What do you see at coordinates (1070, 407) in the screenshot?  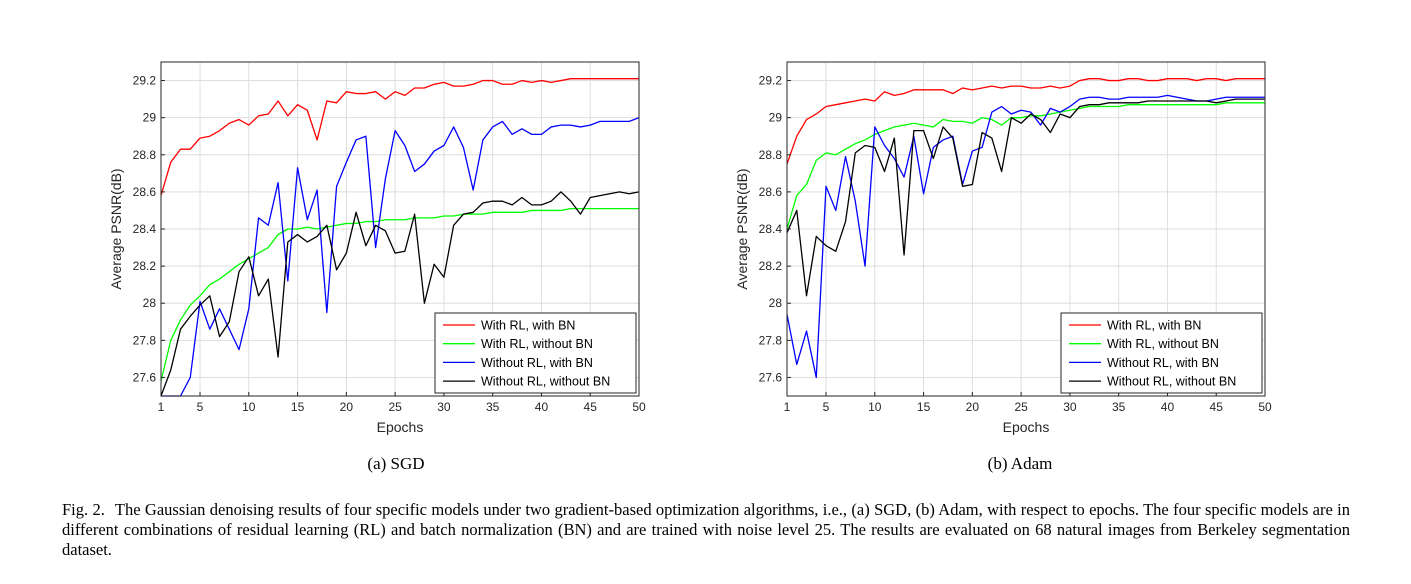 I see `chart-adam-x-tick-label: 30` at bounding box center [1070, 407].